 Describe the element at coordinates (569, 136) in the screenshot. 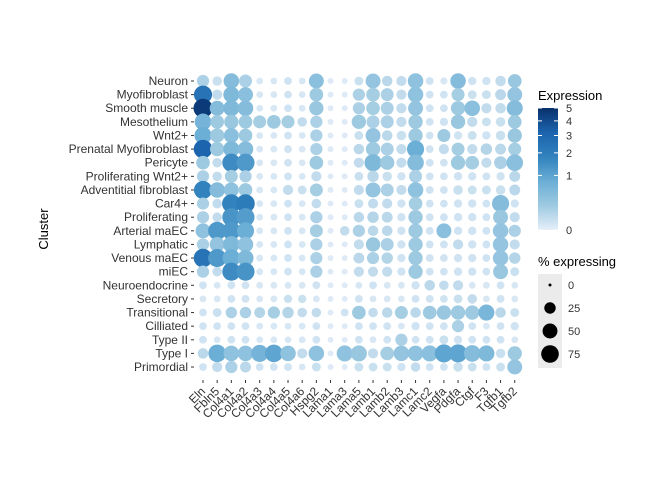

I see `color-legend-tick-label: 3` at that location.